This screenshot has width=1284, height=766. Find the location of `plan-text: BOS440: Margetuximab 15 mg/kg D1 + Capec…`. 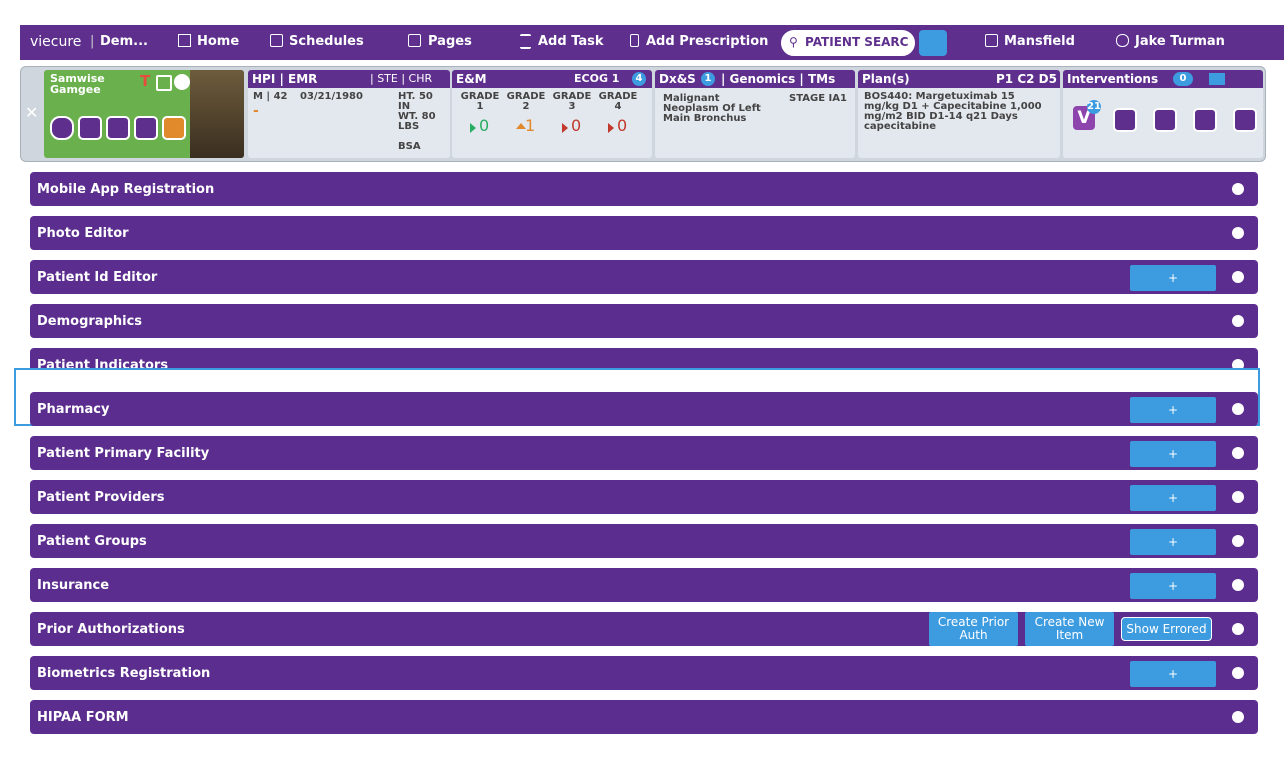

plan-text: BOS440: Margetuximab 15 mg/kg D1 + Capec… is located at coordinates (953, 111).